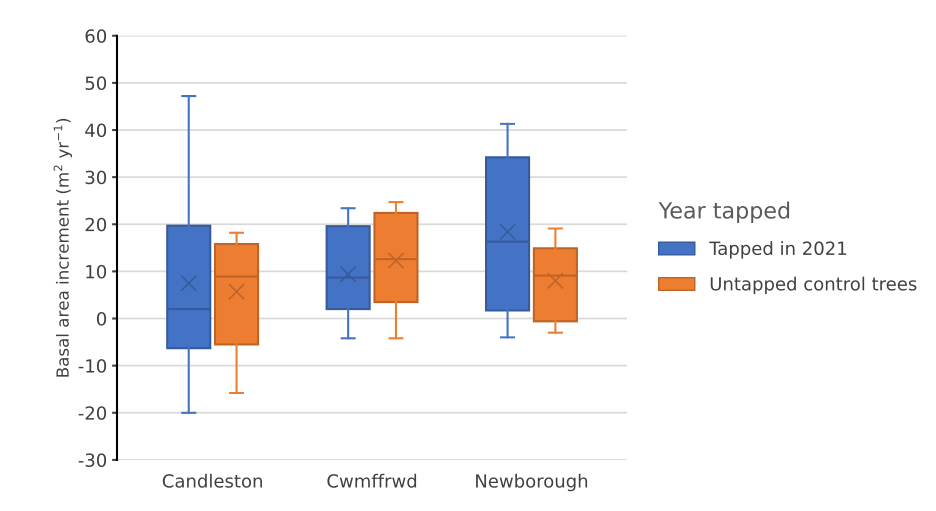 The image size is (936, 511). I want to click on y-tick-label: -30, so click(92, 460).